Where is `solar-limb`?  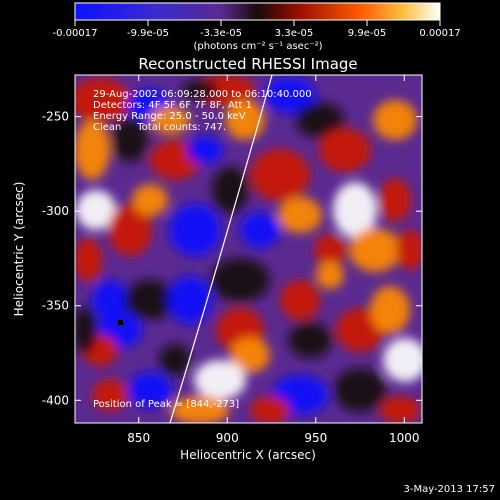 solar-limb is located at coordinates (221, 249).